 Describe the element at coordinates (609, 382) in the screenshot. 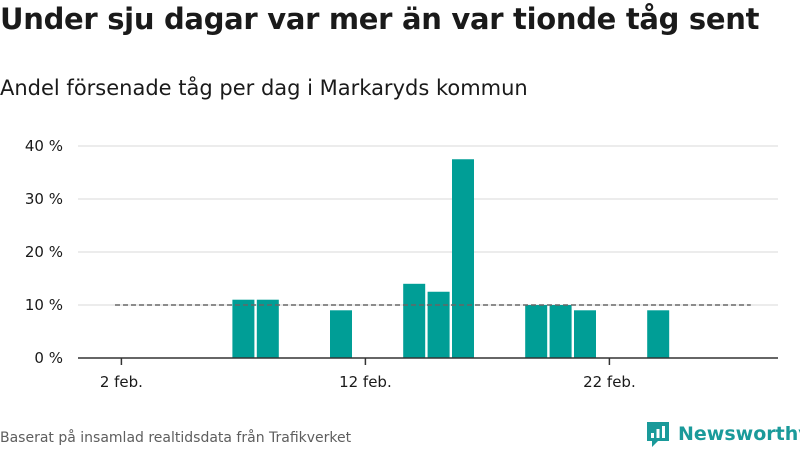

I see `x-tick-label: 22 feb.` at that location.